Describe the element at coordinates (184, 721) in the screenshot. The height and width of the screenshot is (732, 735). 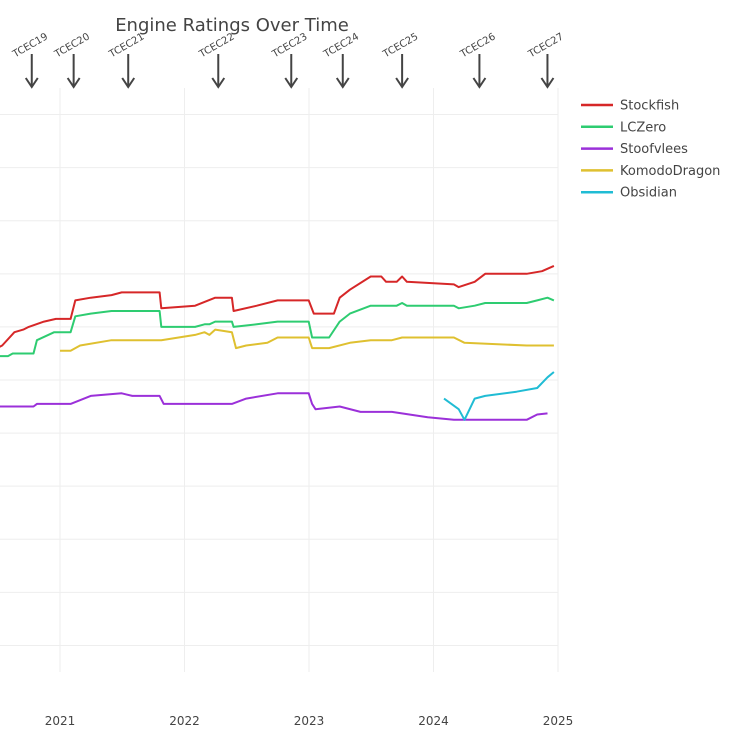
I see `x-tick-label: 2022` at that location.